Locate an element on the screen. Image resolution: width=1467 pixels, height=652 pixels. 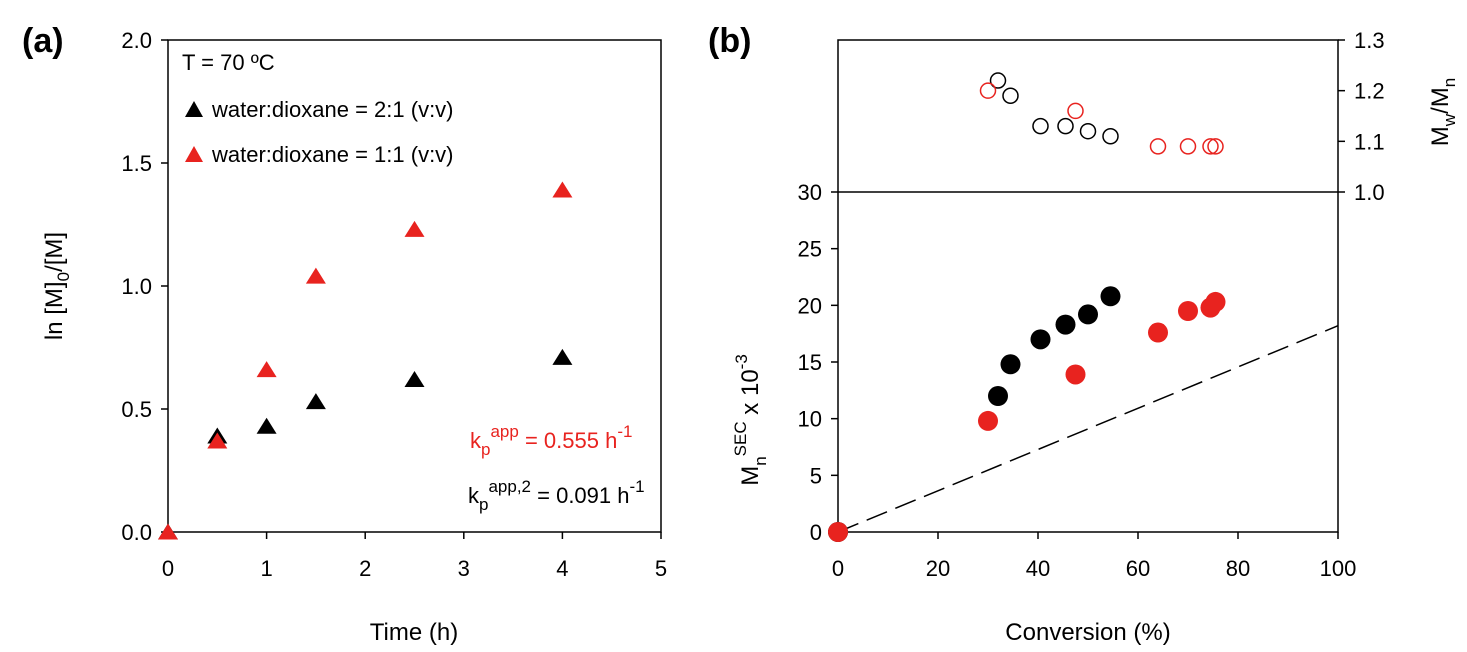
panel-b-x-tick-label: 0 is located at coordinates (838, 568).